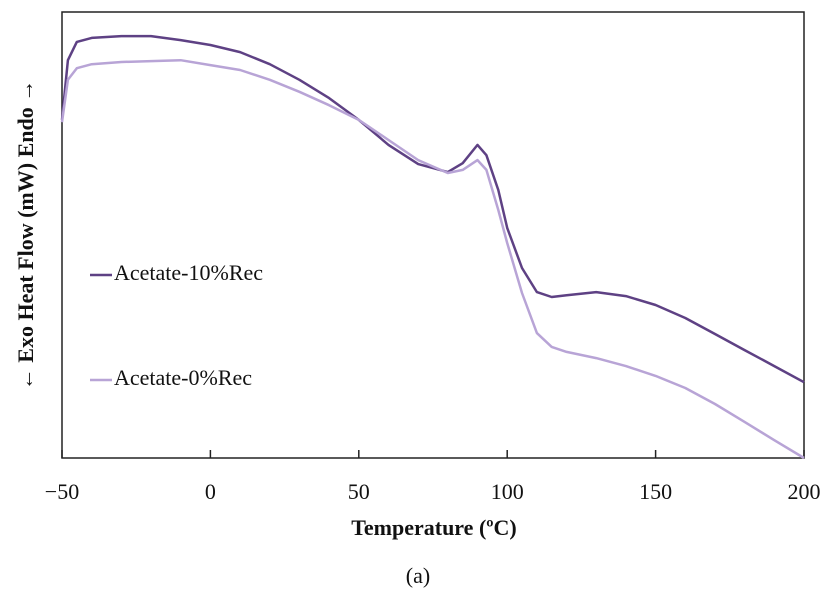  I want to click on y-axis-label: ← Exo Heat Flow (mW) Endo →, so click(25, 235).